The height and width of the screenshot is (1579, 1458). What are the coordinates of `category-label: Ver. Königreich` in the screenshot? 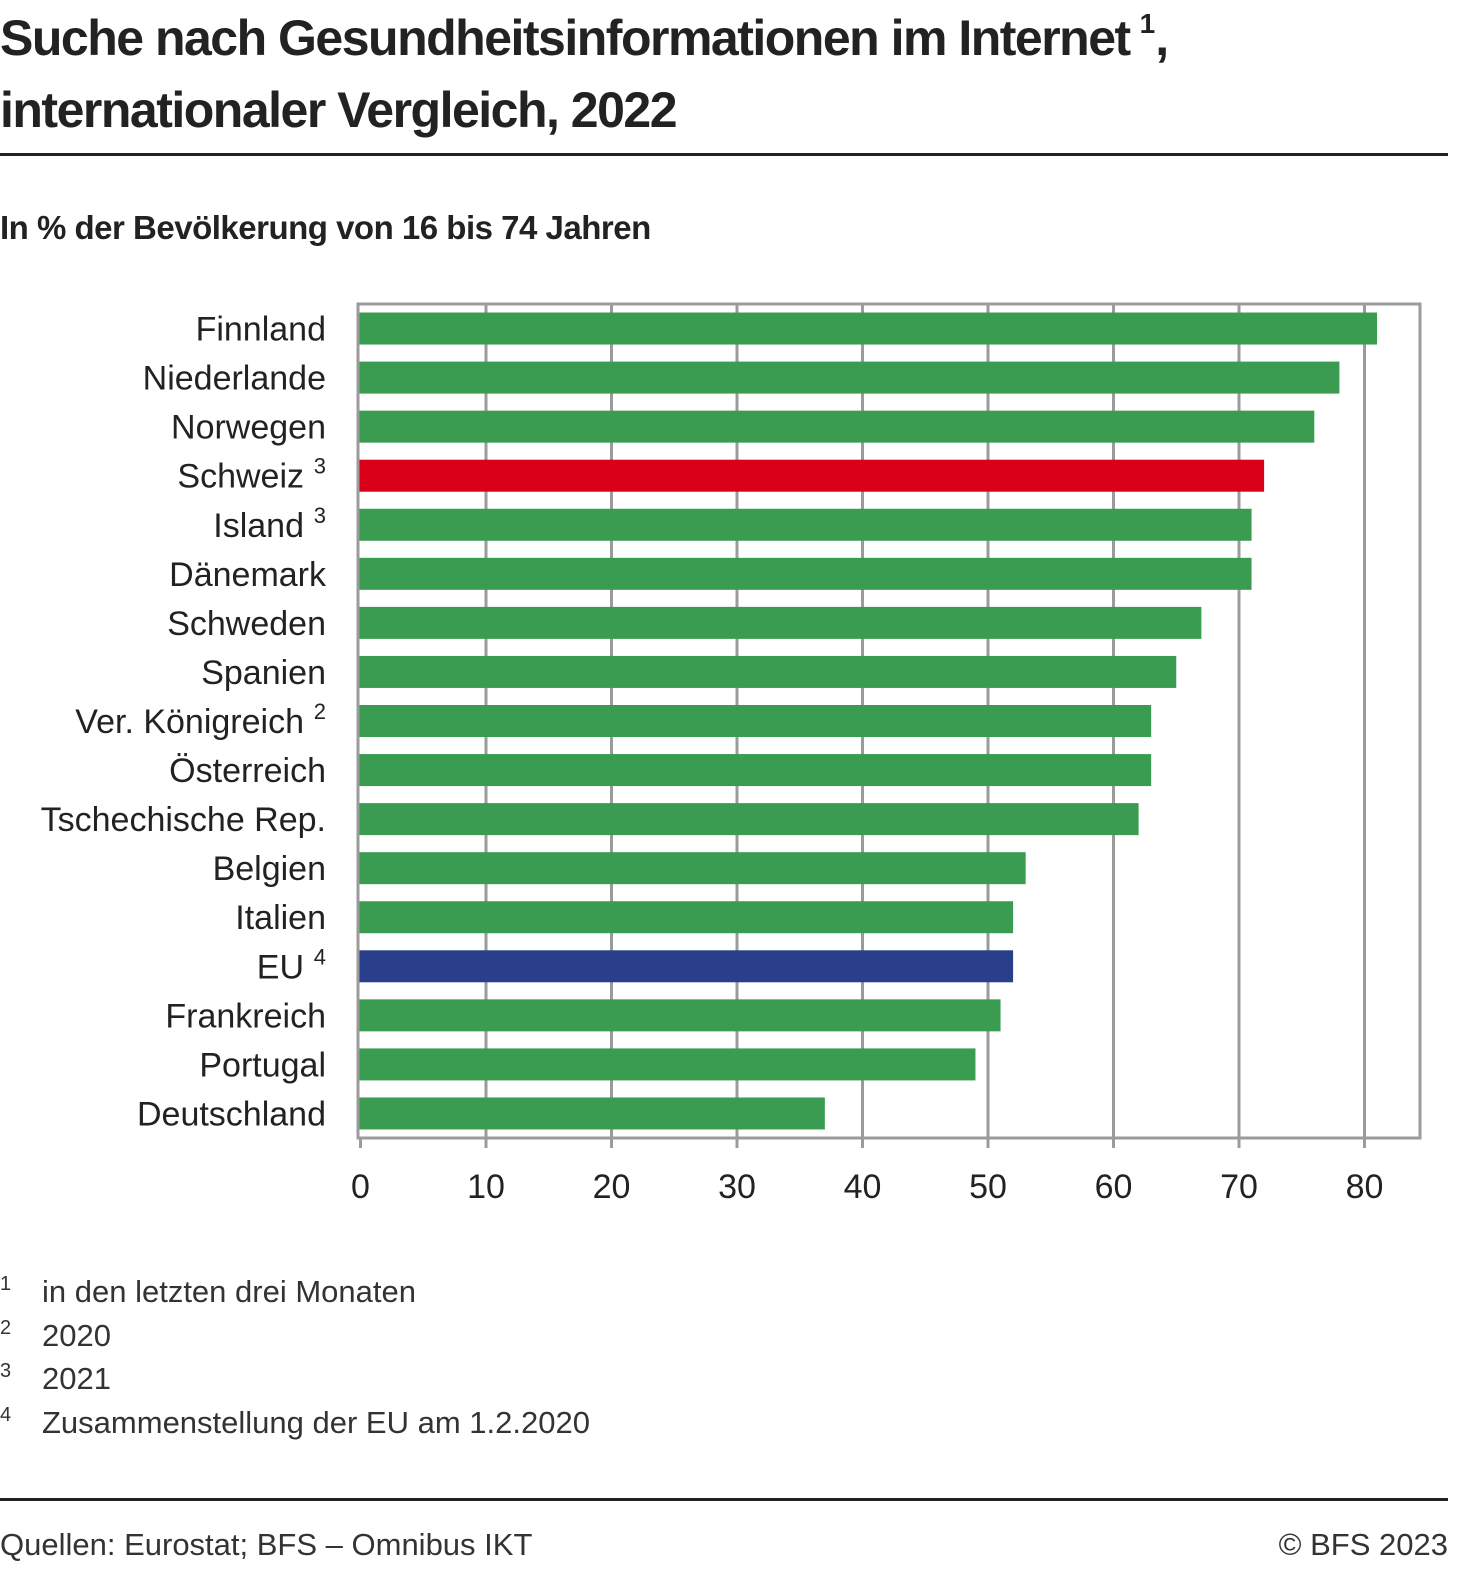 It's located at (189, 722).